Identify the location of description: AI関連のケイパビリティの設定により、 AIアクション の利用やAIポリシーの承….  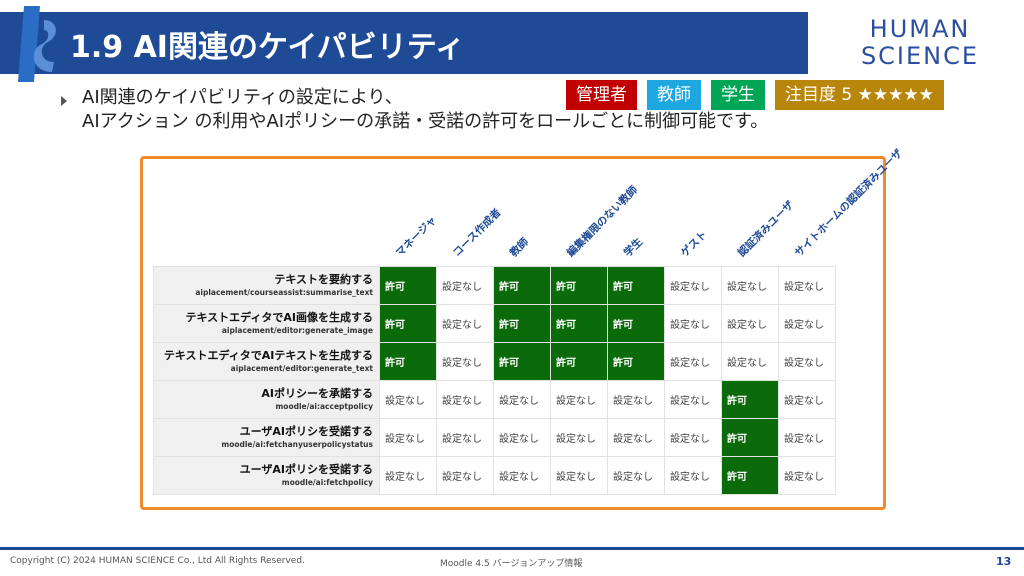
(425, 110).